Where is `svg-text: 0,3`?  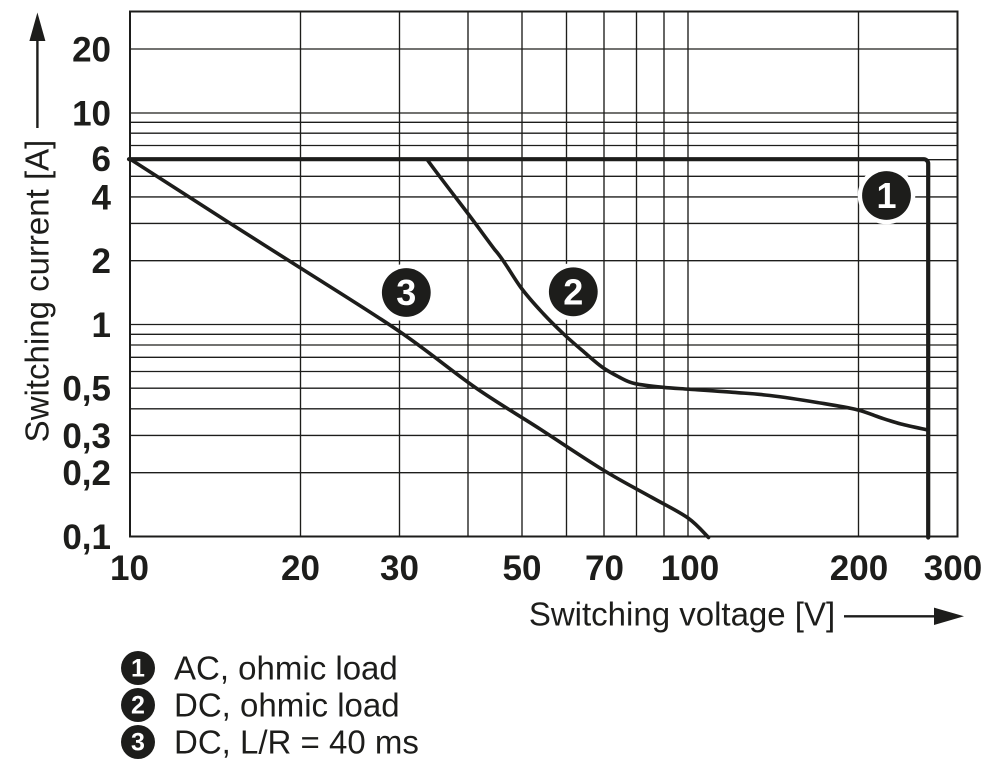 svg-text: 0,3 is located at coordinates (86, 436).